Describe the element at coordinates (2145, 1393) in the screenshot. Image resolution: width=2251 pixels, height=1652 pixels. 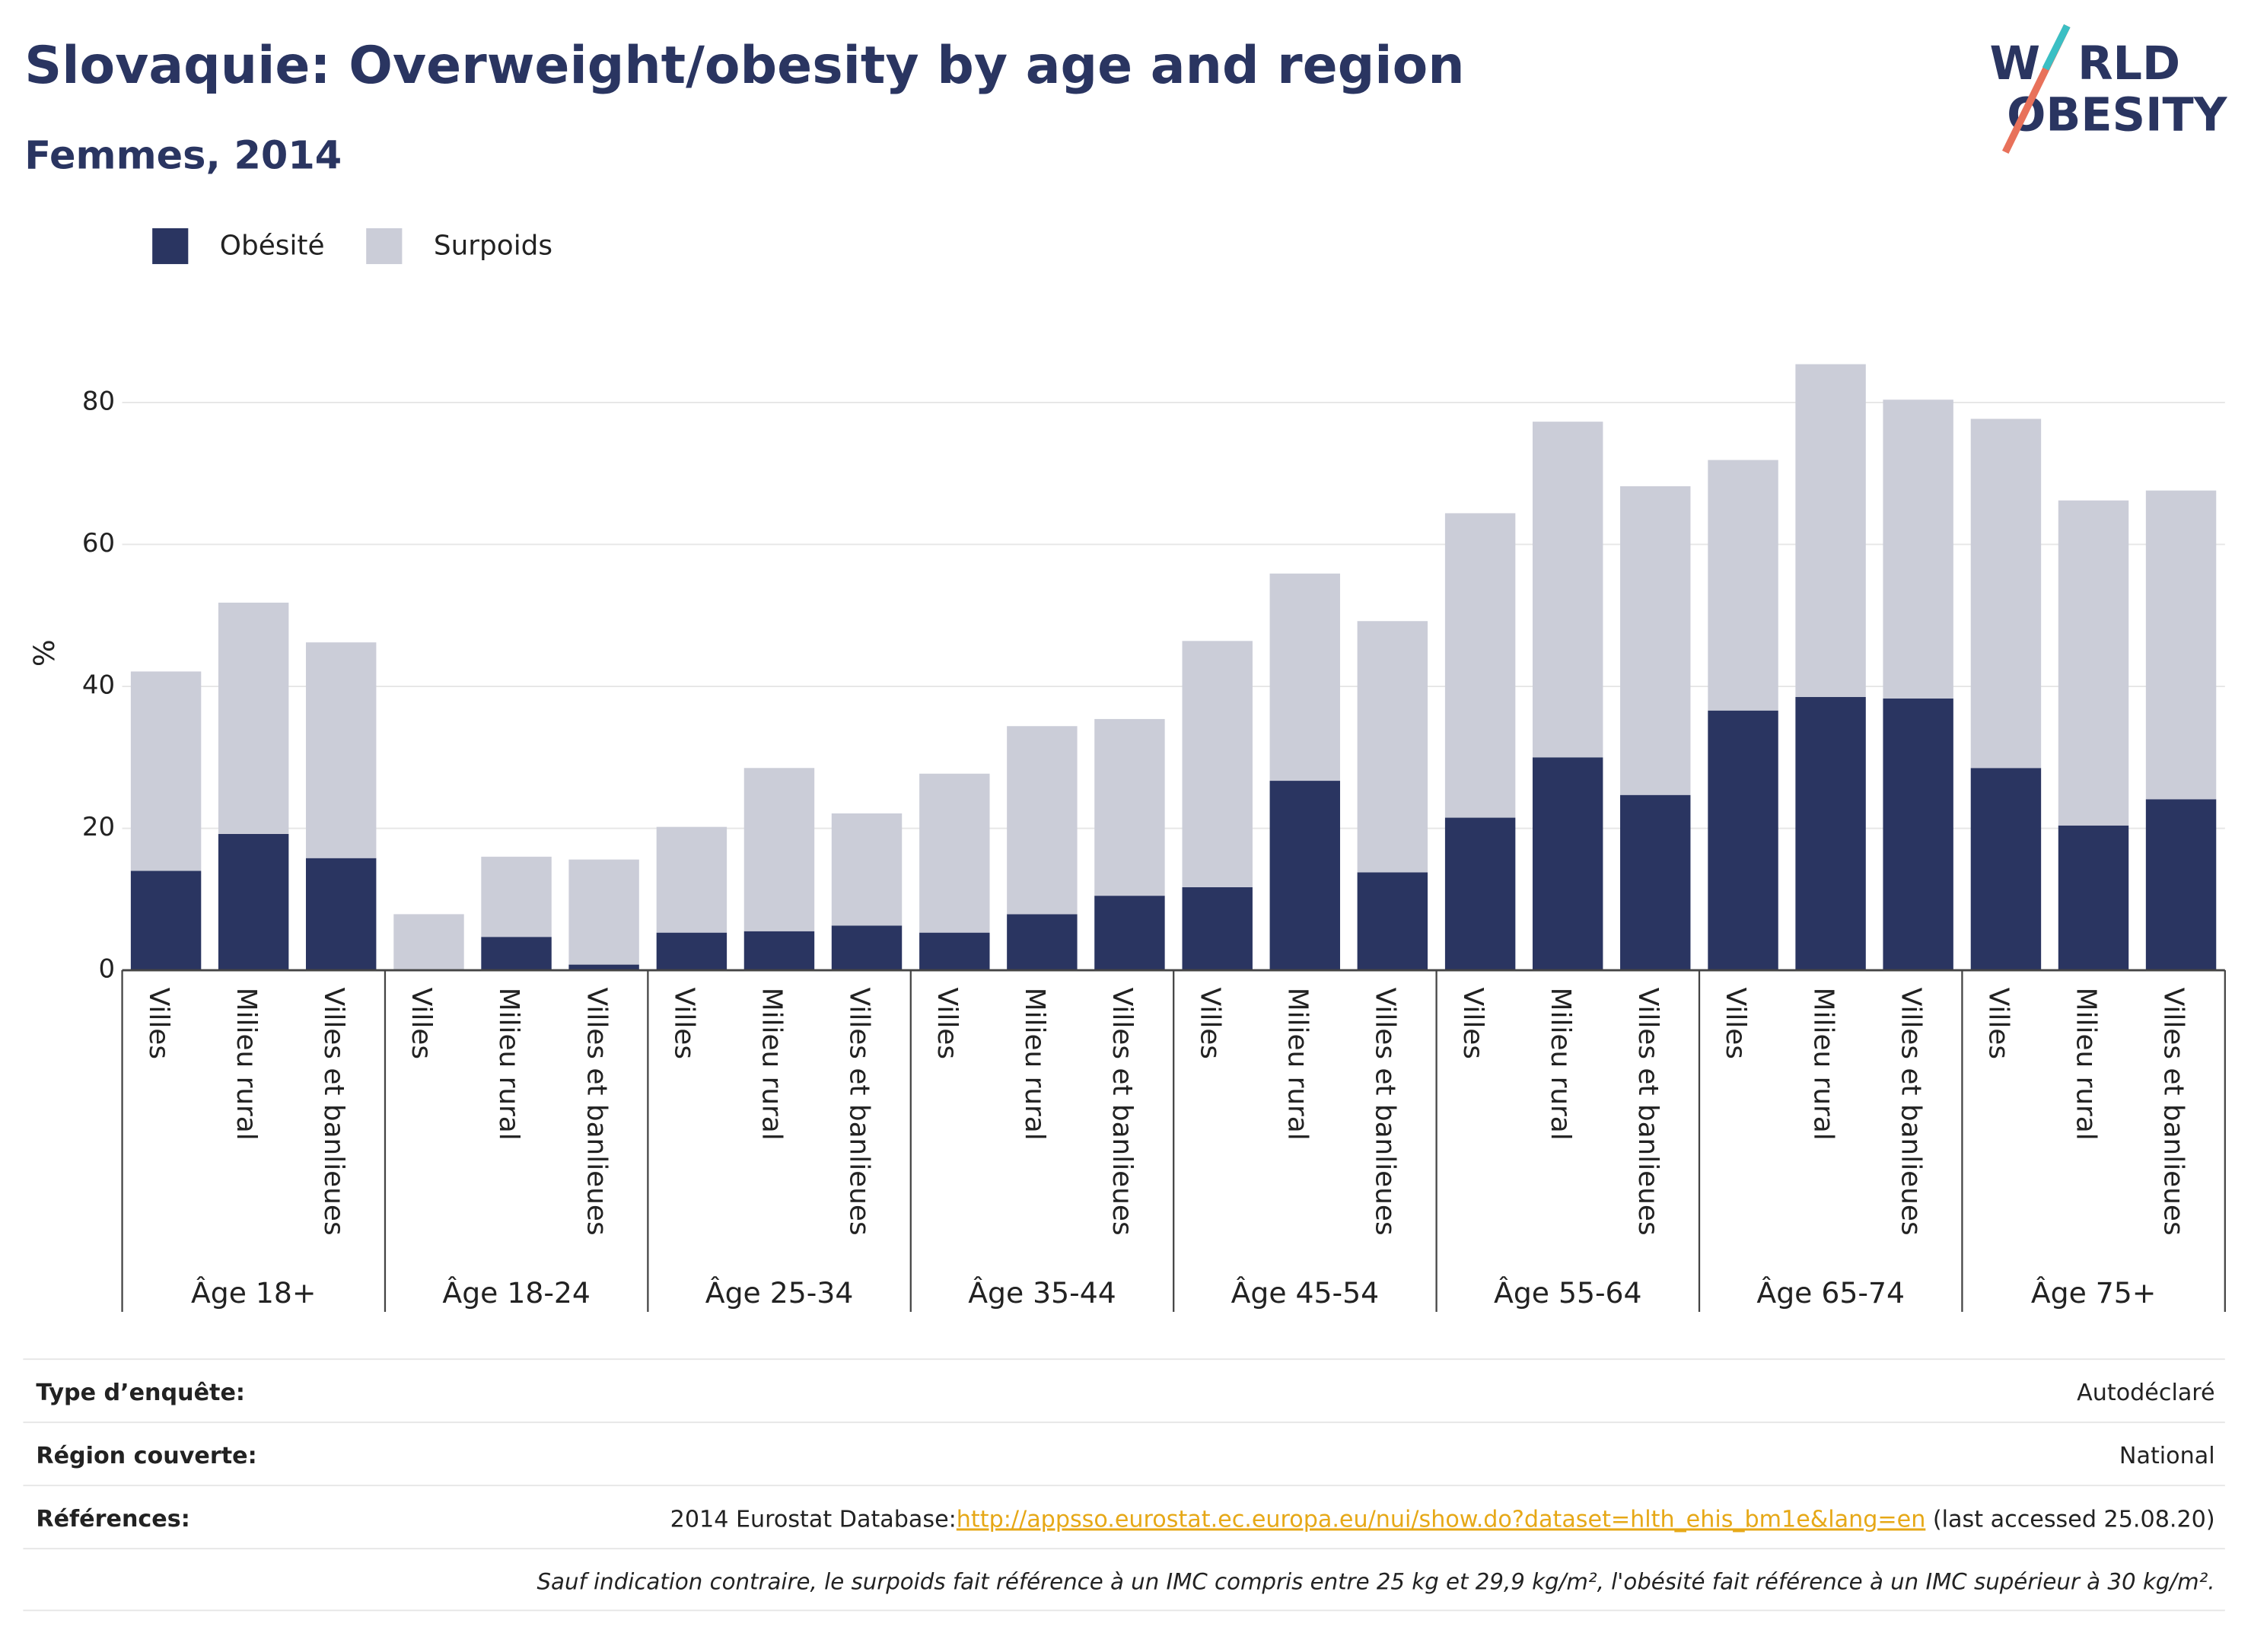
I see `footer-value: Autodéclaré` at that location.